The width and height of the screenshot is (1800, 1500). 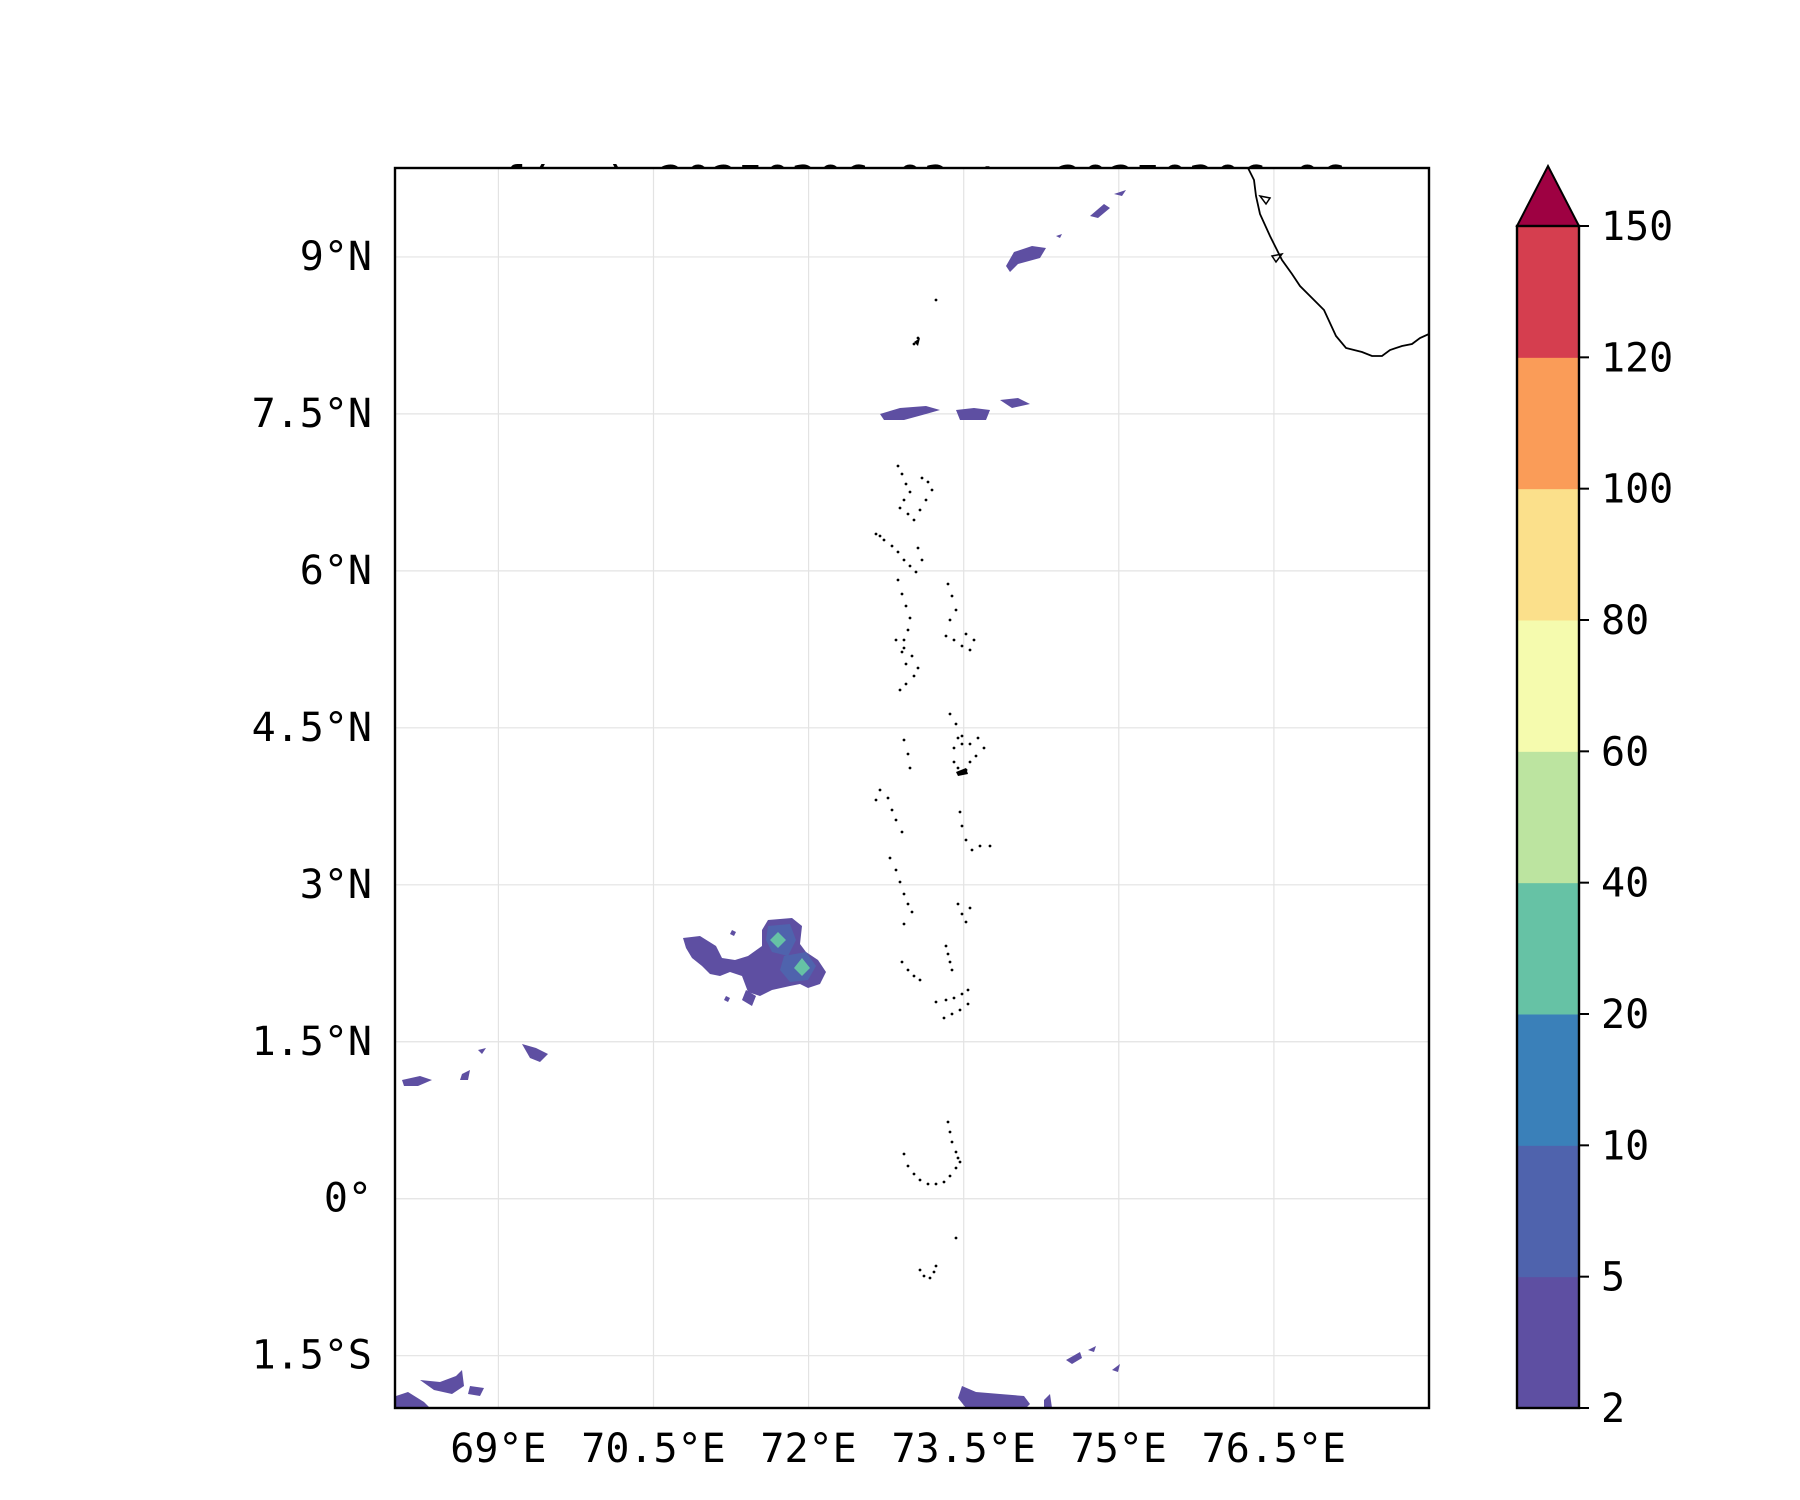 What do you see at coordinates (962, 772) in the screenshot?
I see `island-shape` at bounding box center [962, 772].